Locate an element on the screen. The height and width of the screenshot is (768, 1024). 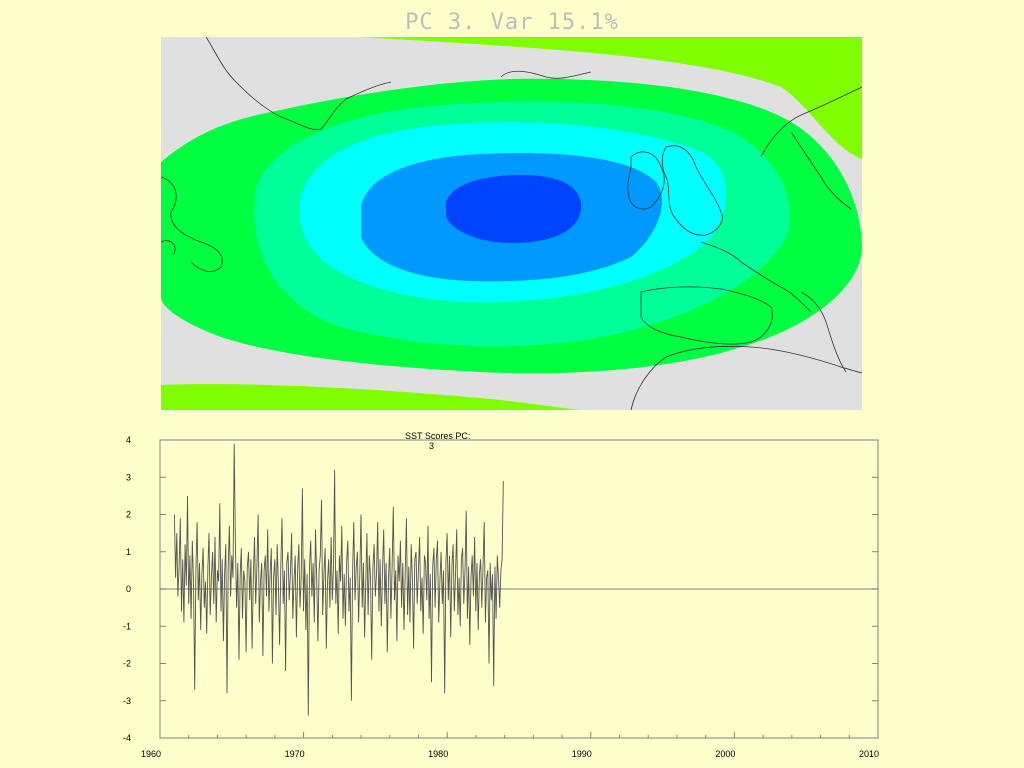
timeseries-title-value: 3 is located at coordinates (432, 446).